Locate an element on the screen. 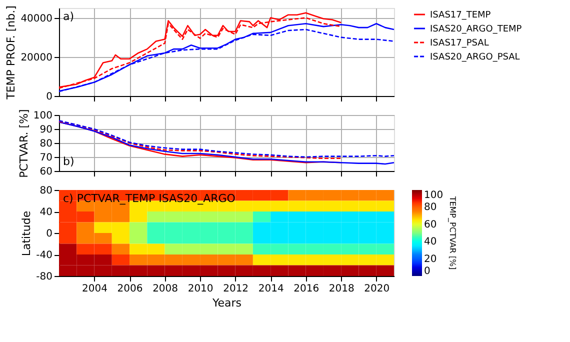 The height and width of the screenshot is (342, 570). color-bar-label: 80 is located at coordinates (430, 208).